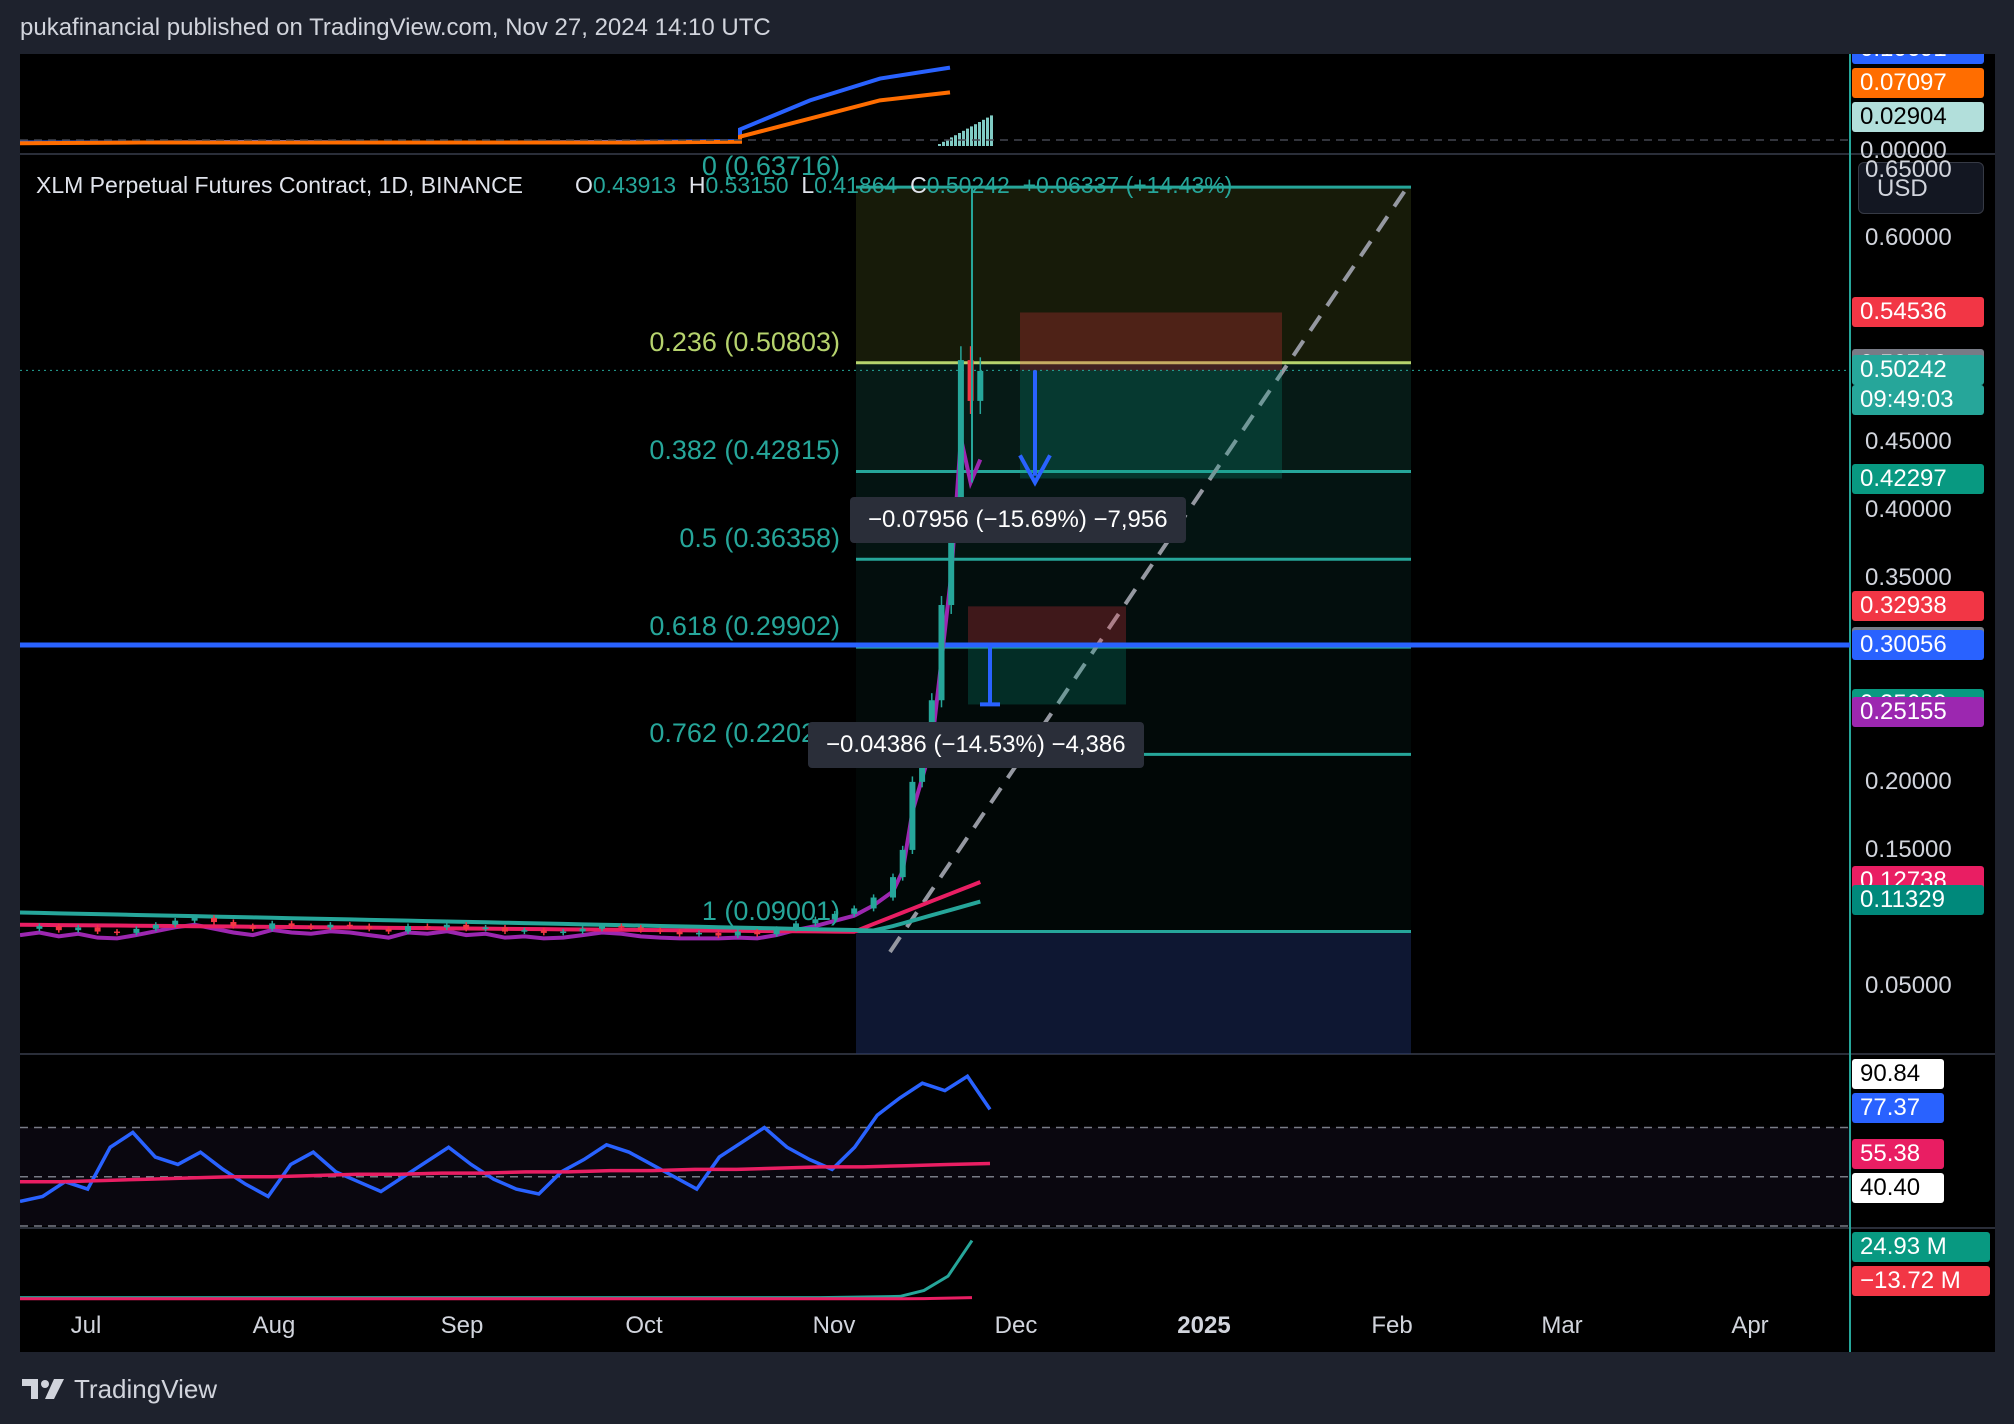  I want to click on rsi-tag-1: 77.37, so click(1898, 1108).